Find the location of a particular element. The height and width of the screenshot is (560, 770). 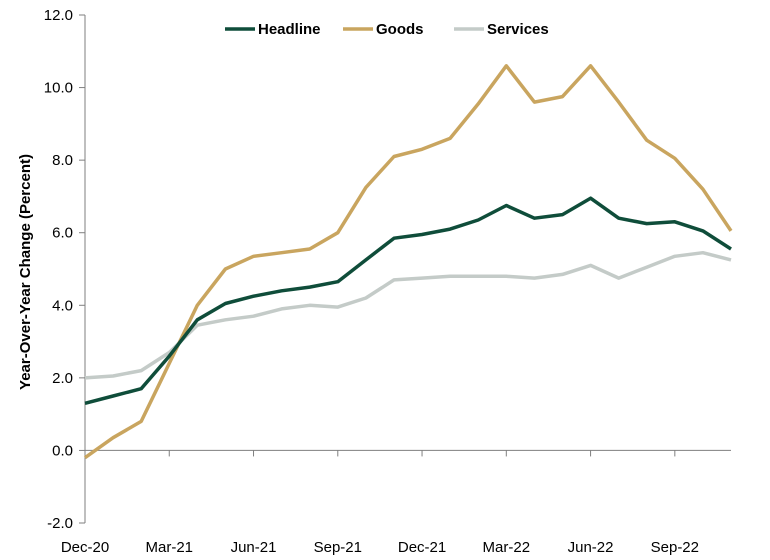

x-tick-label: Dec-20 is located at coordinates (85, 547).